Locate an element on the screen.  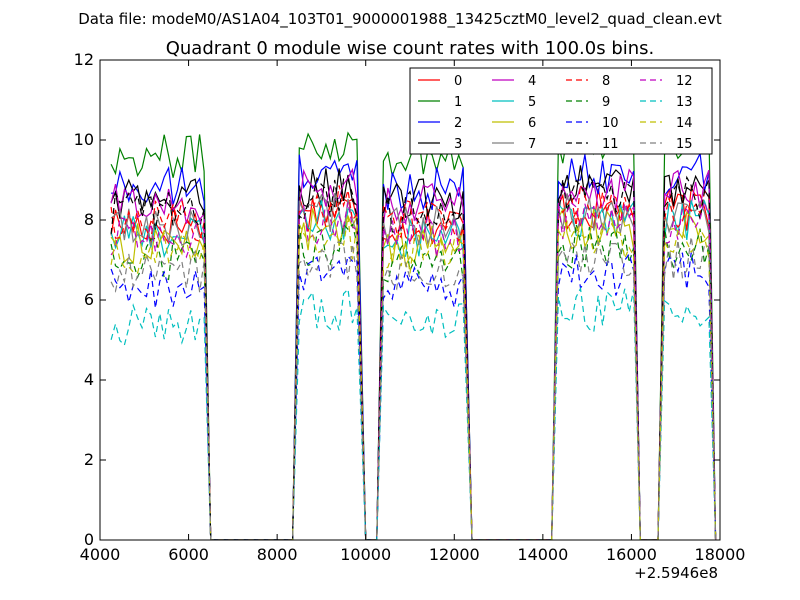
x-tick-label: 6000 is located at coordinates (188, 554).